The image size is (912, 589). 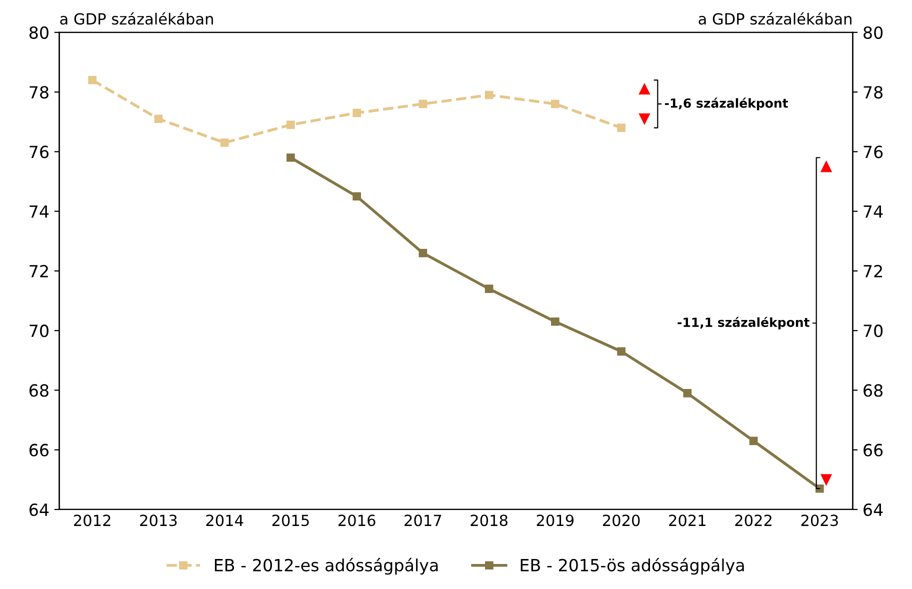 I want to click on x-tick-label: 2018, so click(x=489, y=520).